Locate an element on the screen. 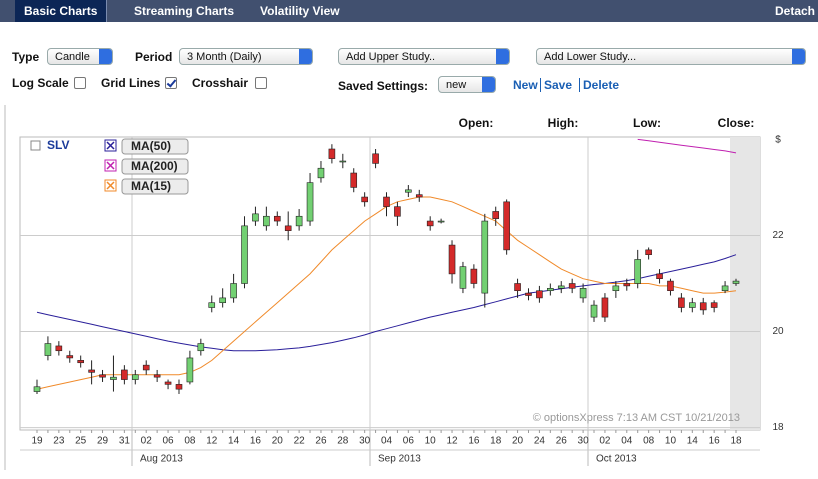 The width and height of the screenshot is (818, 479). y-tick-label: 18 is located at coordinates (778, 427).